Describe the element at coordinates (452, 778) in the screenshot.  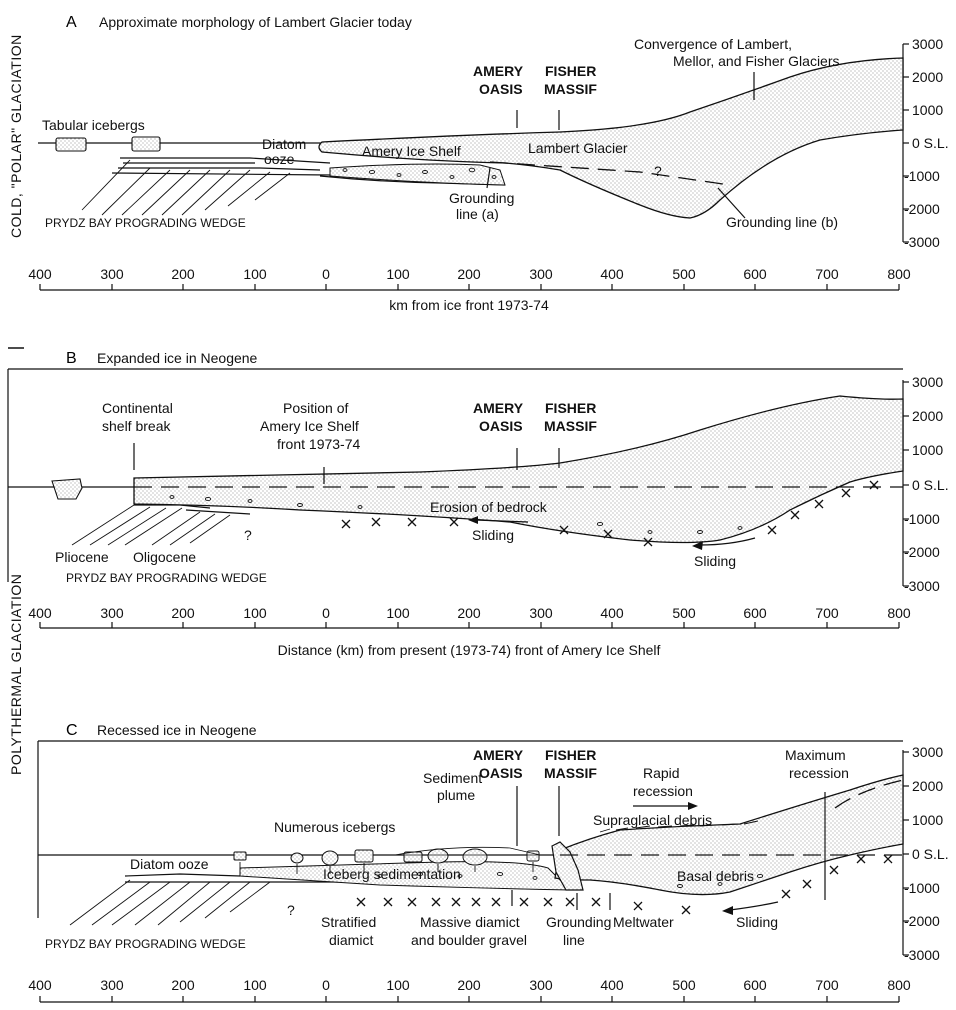
I see `label-sediment: Sediment` at that location.